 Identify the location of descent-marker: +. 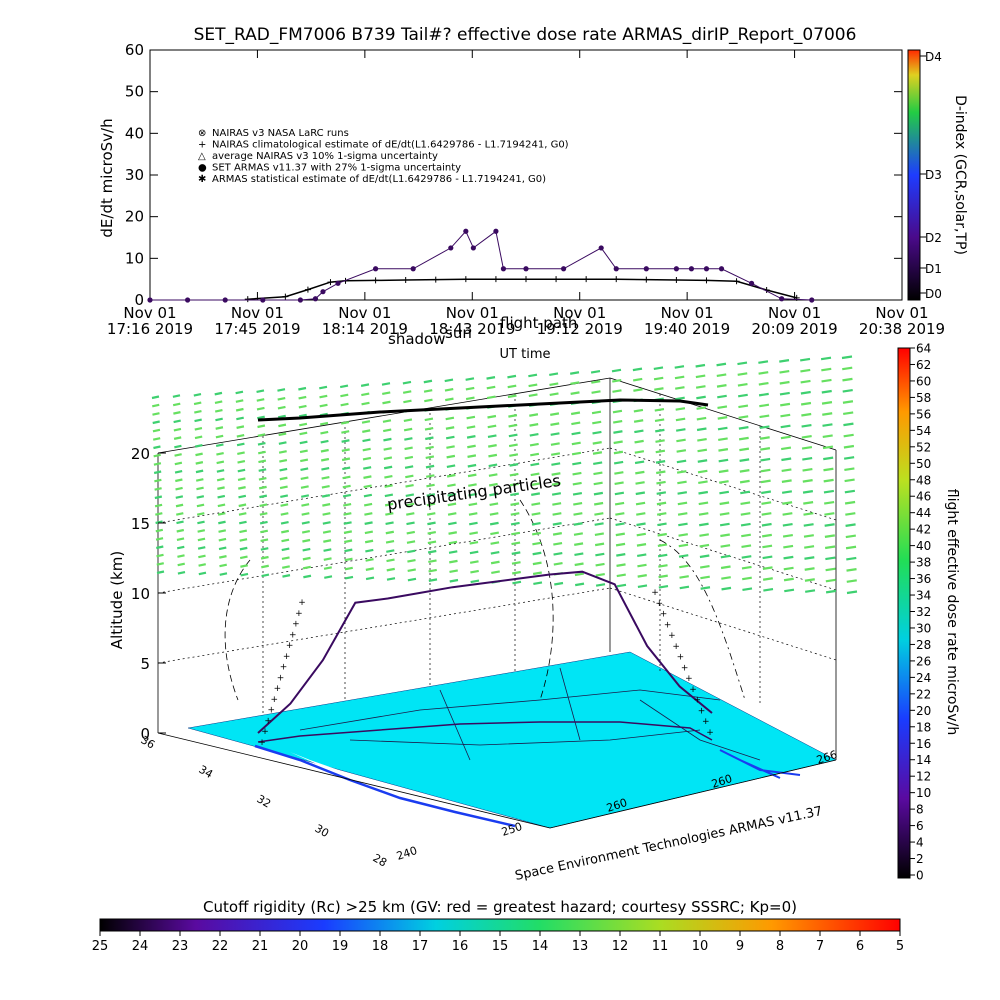
(676, 647).